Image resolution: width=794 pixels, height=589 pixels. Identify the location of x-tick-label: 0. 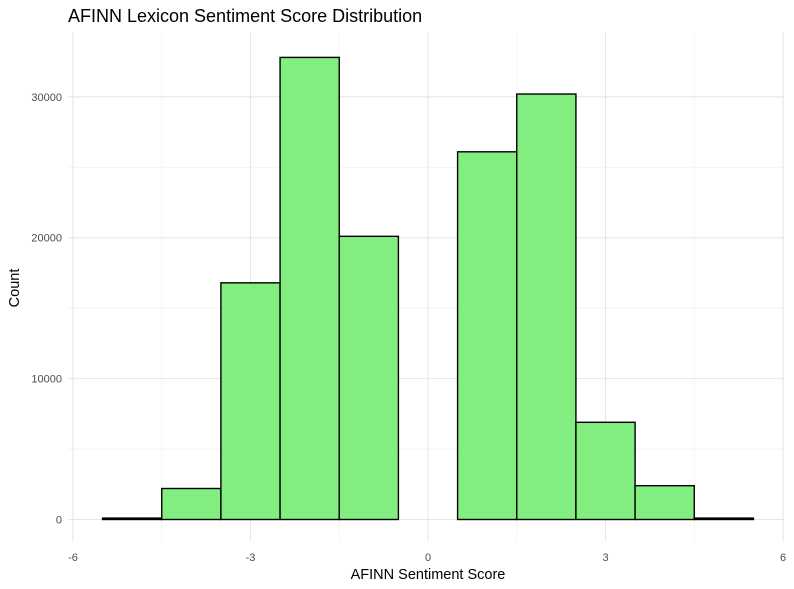
(428, 558).